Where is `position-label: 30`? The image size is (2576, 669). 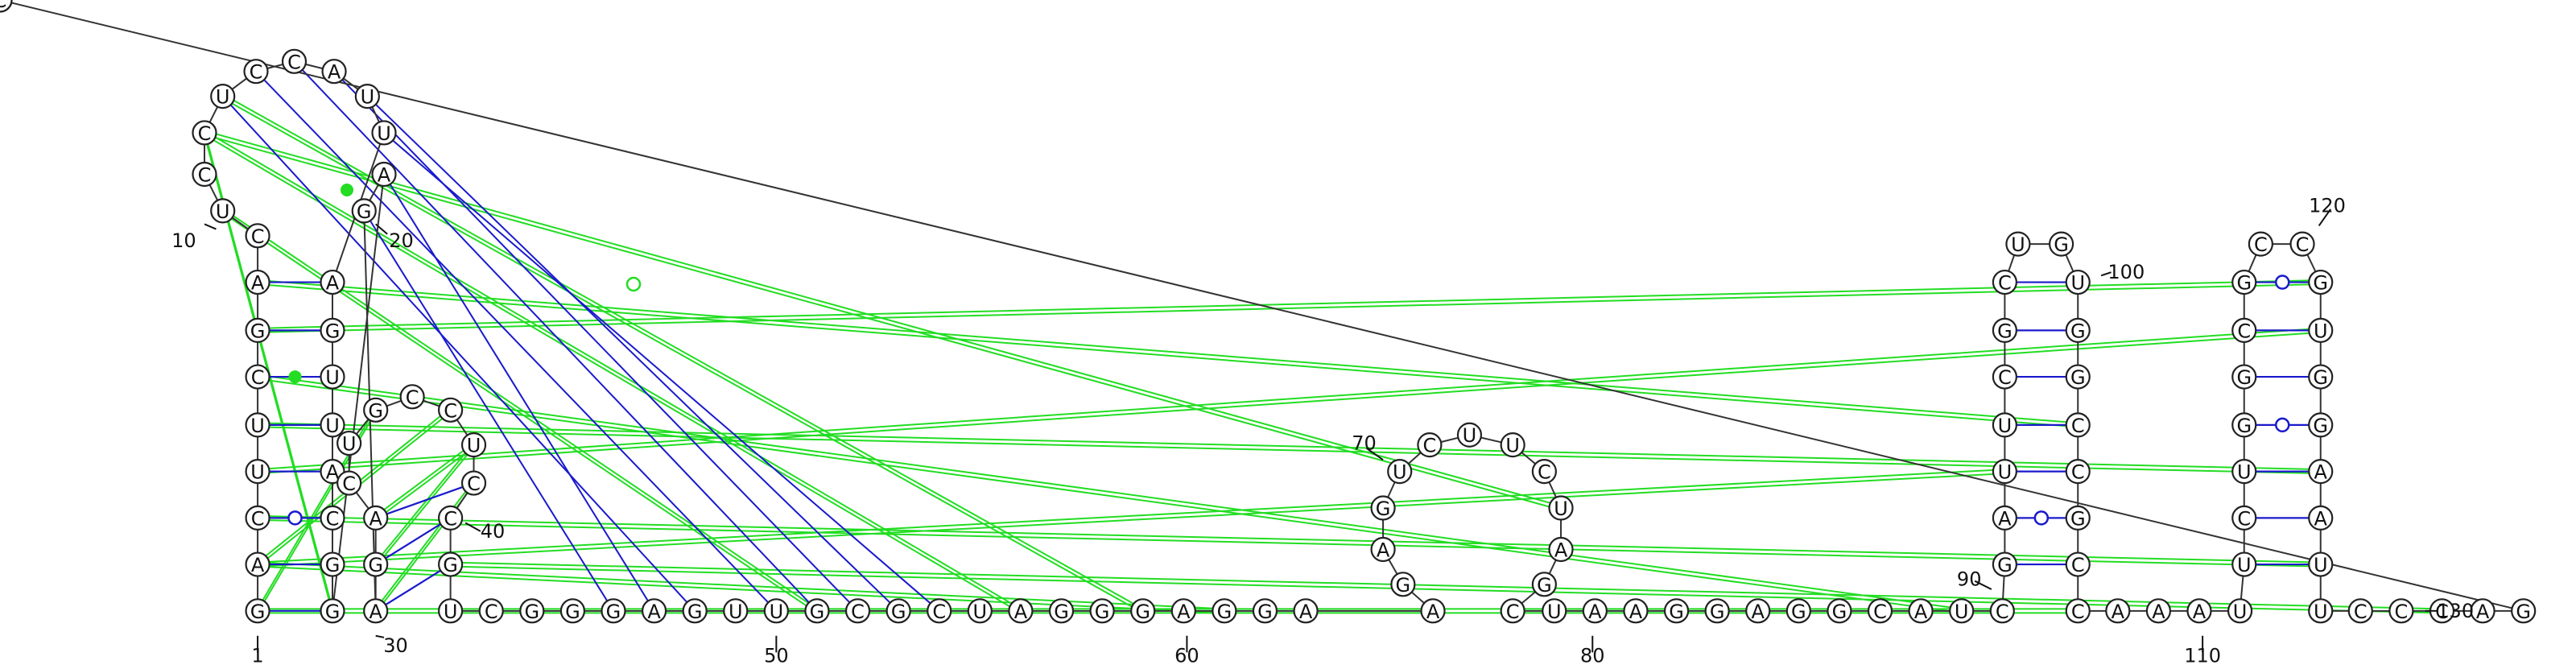
position-label: 30 is located at coordinates (391, 645).